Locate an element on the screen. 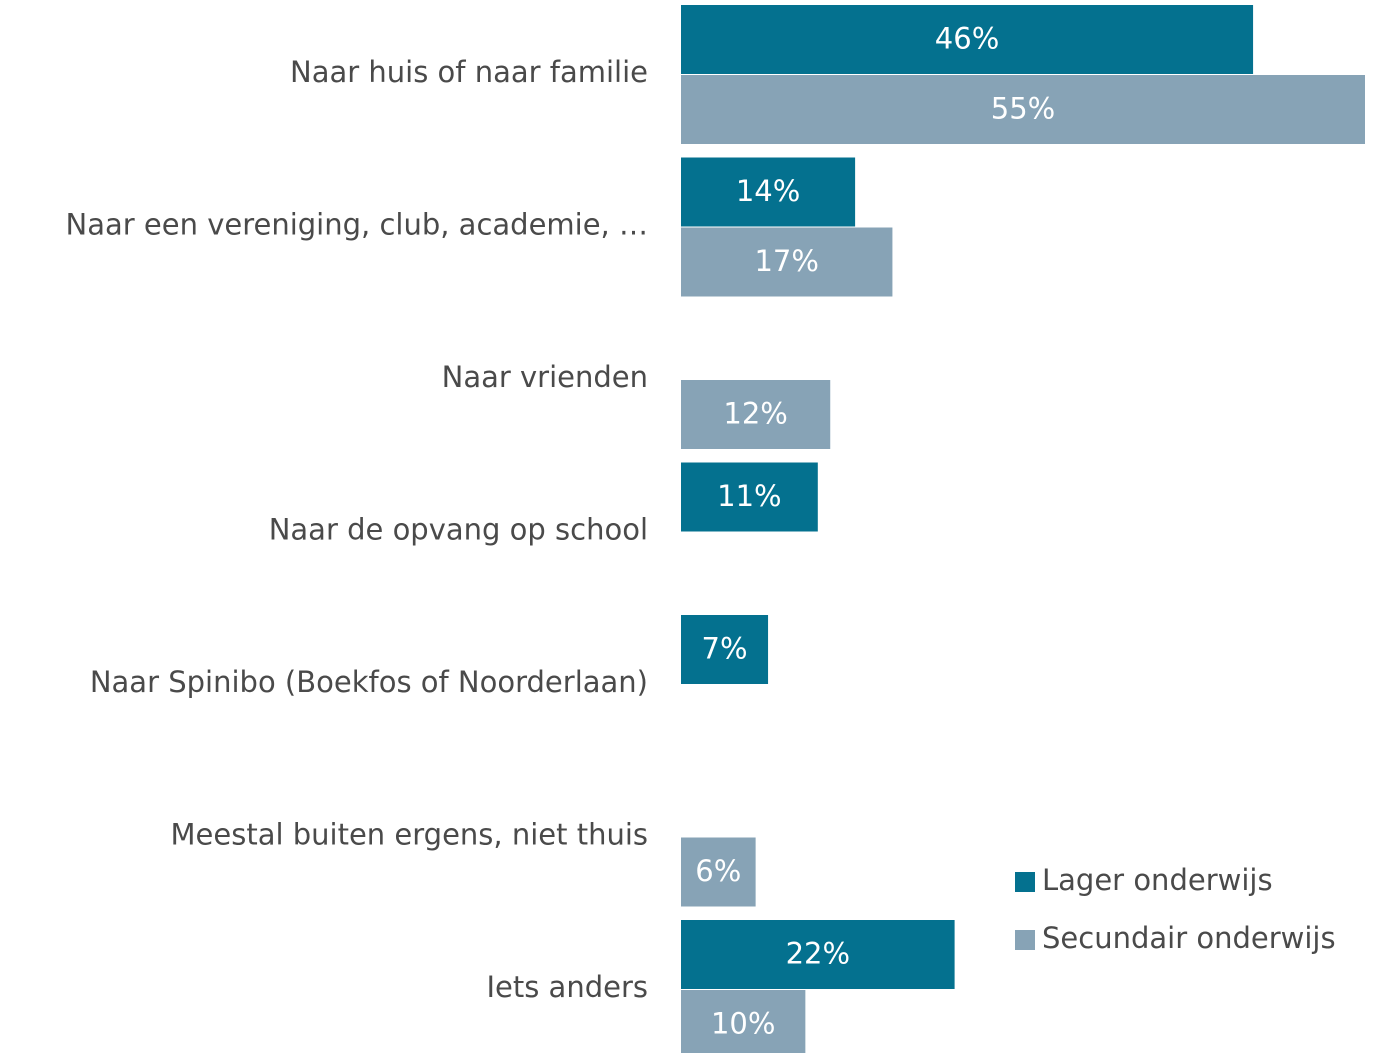 This screenshot has width=1389, height=1053. value-label: 55% is located at coordinates (1023, 109).